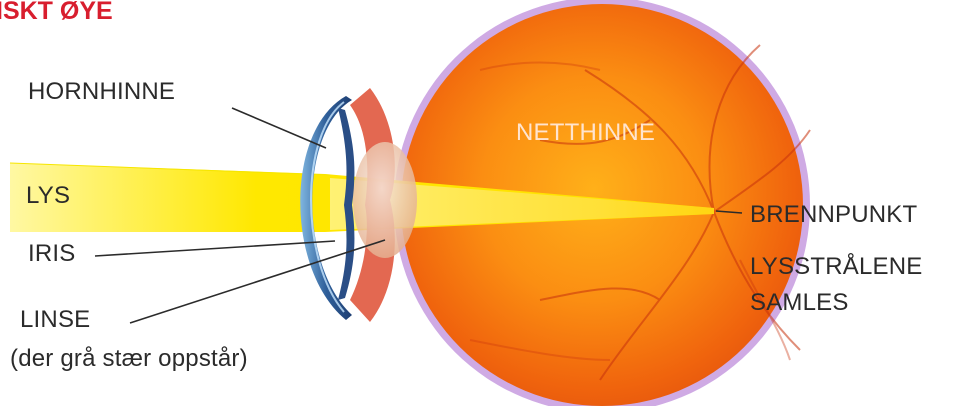  What do you see at coordinates (215, 248) in the screenshot?
I see `iris-pointer` at bounding box center [215, 248].